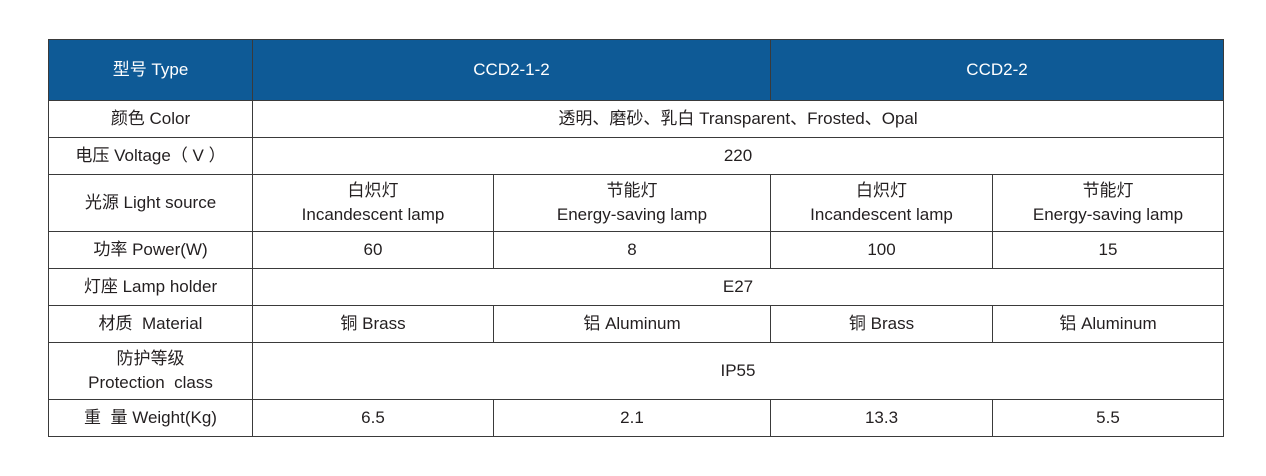  I want to click on weight-row: 重 量 Weight(Kg) 6.5 2.1 13.3 5.5, so click(636, 418).